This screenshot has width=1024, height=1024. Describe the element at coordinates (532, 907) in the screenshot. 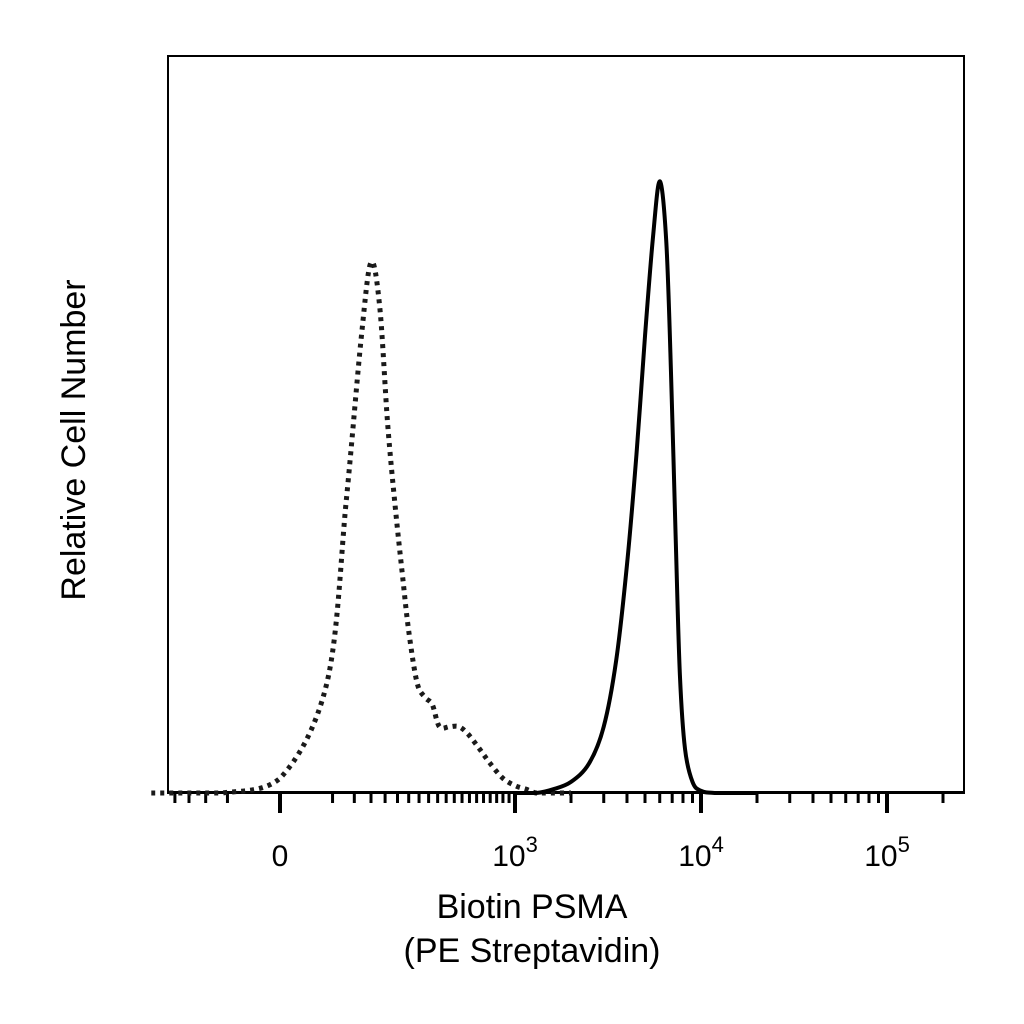

I see `x-axis-label-line1: Biotin PSMA` at that location.